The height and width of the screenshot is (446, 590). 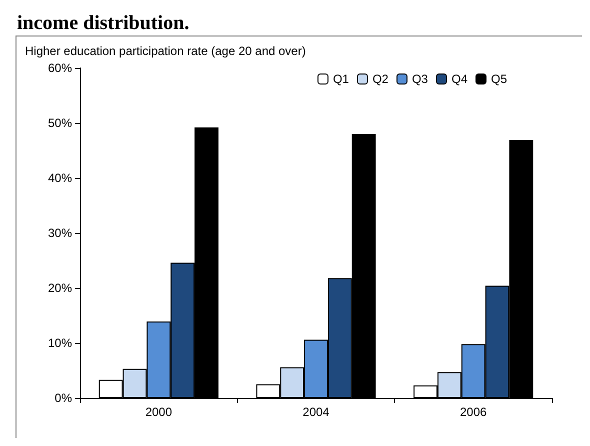 I want to click on legend-label: Q3, so click(x=420, y=79).